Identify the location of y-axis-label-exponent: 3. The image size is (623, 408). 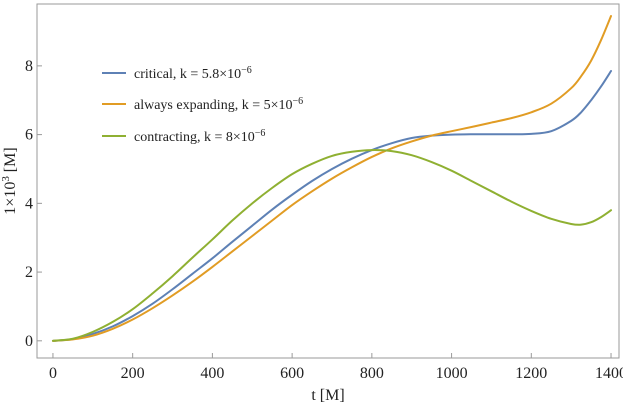
(6, 179).